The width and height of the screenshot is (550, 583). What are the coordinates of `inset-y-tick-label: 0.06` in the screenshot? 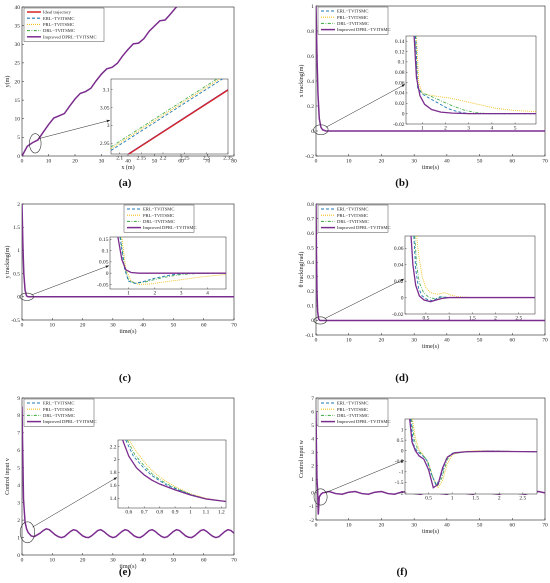 It's located at (399, 249).